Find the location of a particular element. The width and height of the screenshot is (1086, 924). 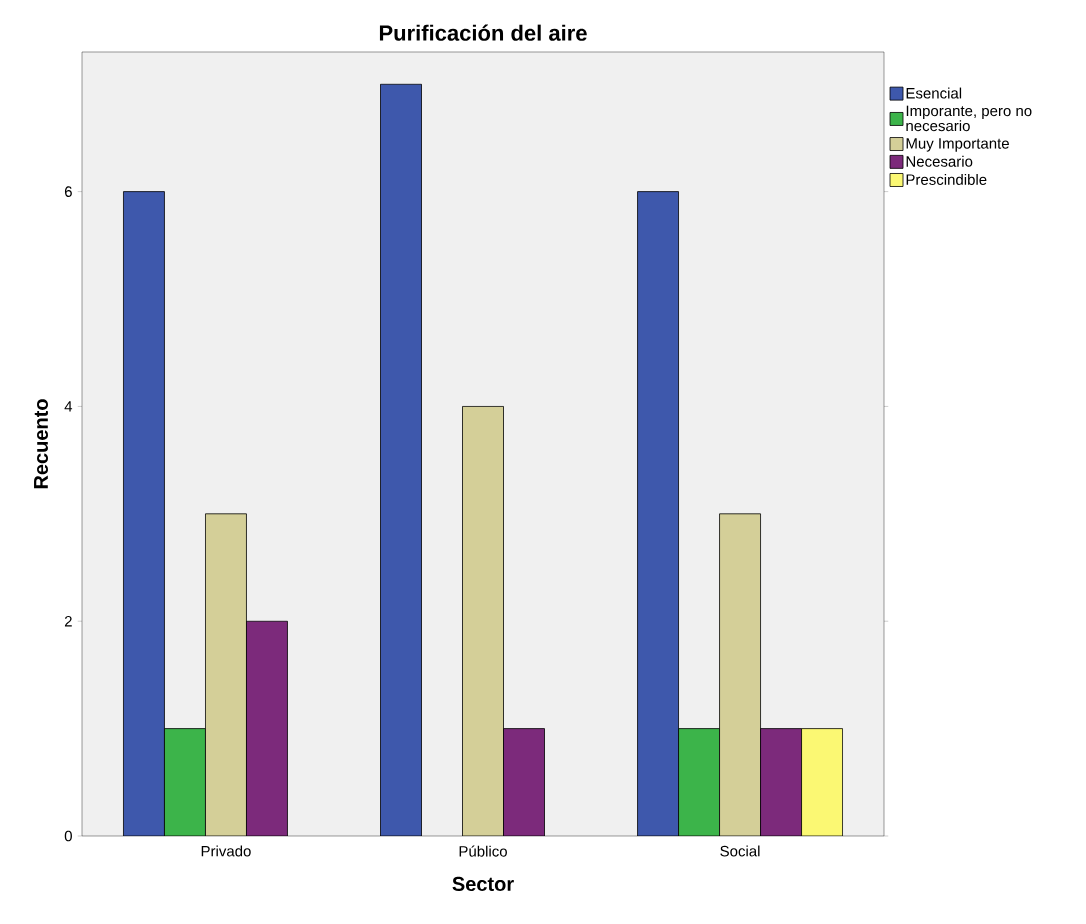

legend-label: Esencial is located at coordinates (934, 93).